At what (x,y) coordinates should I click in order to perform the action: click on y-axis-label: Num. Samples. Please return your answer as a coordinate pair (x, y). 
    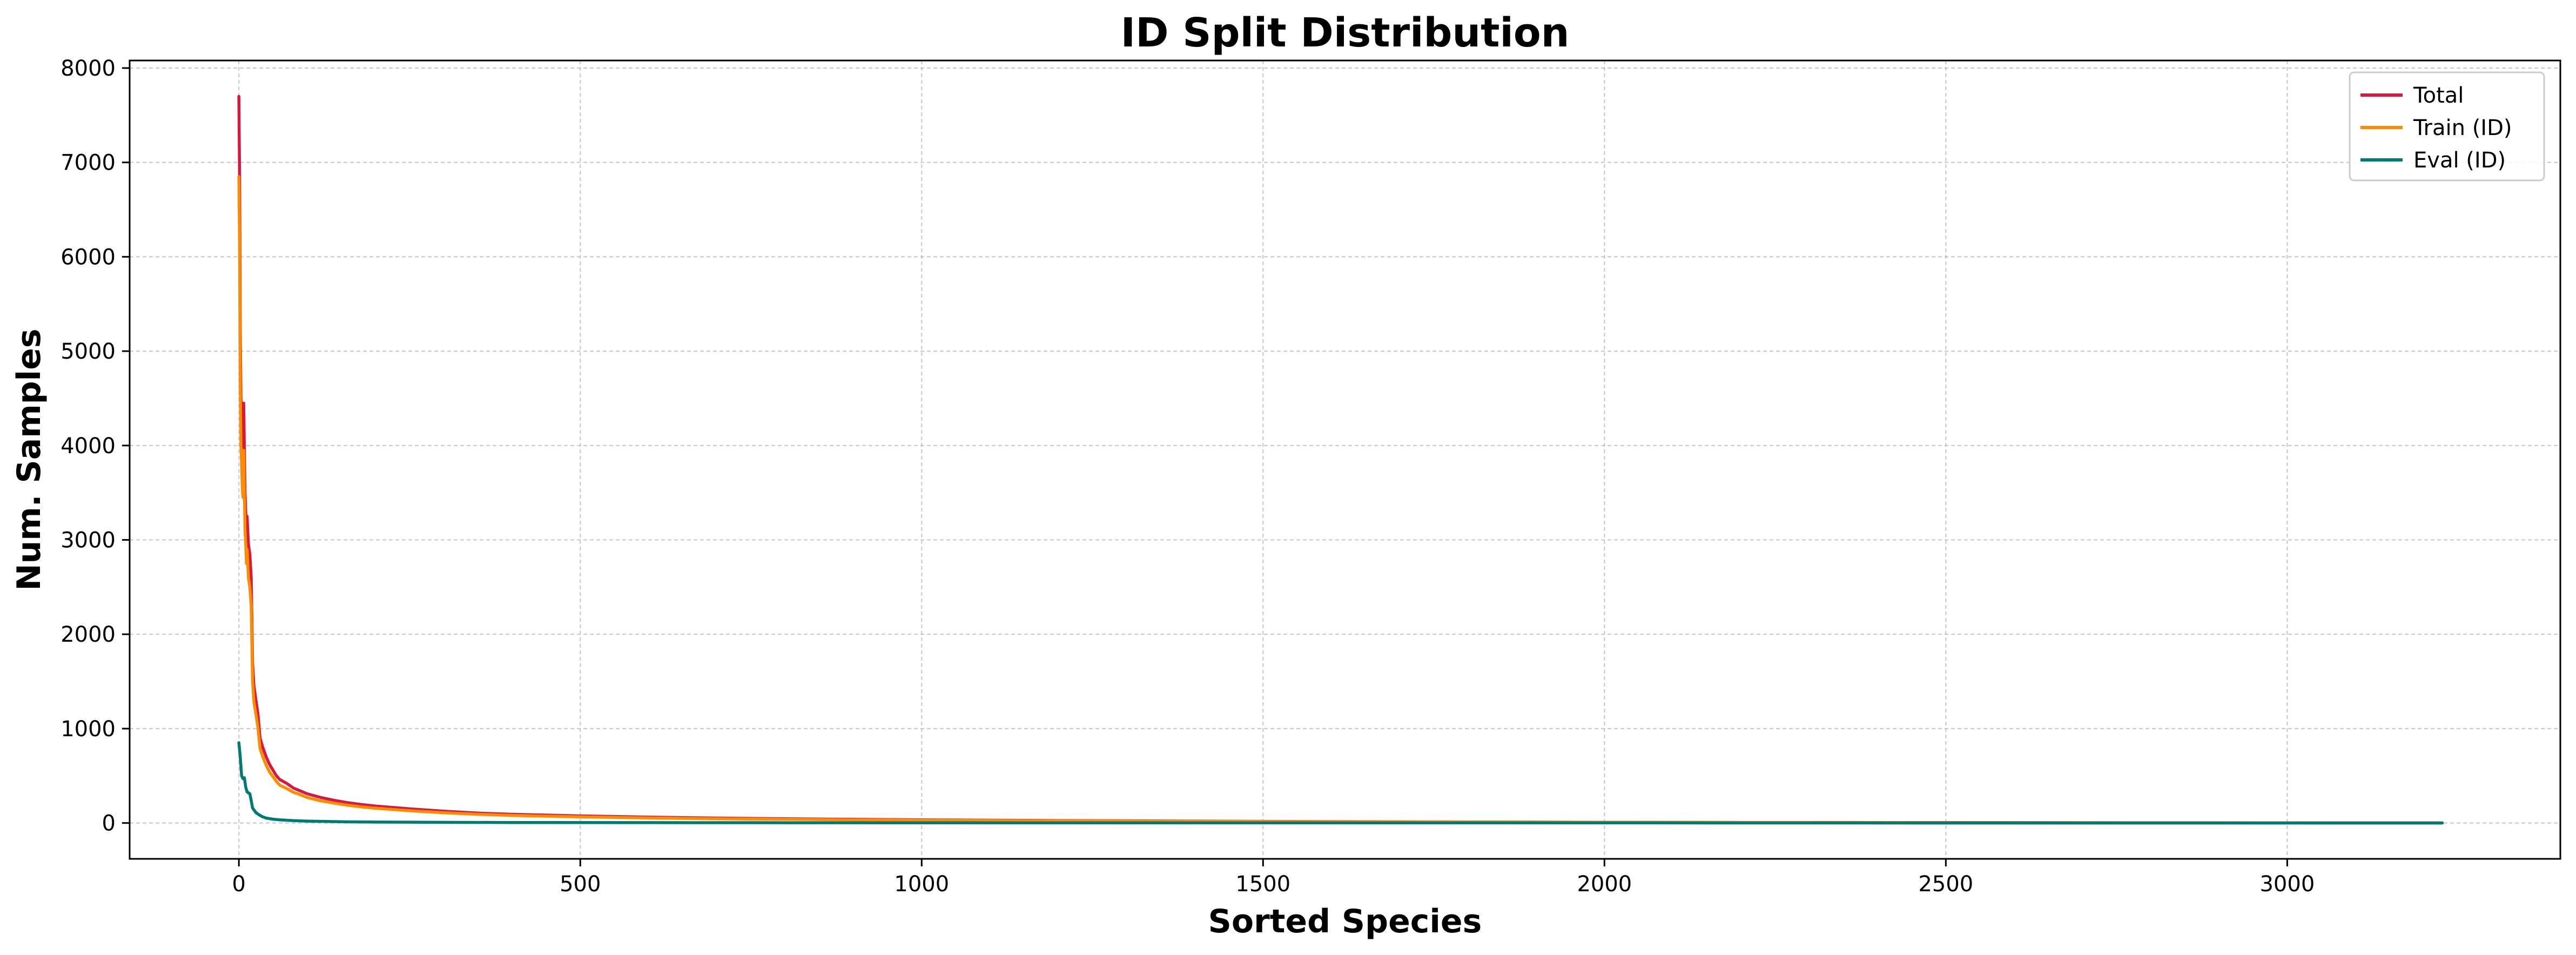
    Looking at the image, I should click on (29, 459).